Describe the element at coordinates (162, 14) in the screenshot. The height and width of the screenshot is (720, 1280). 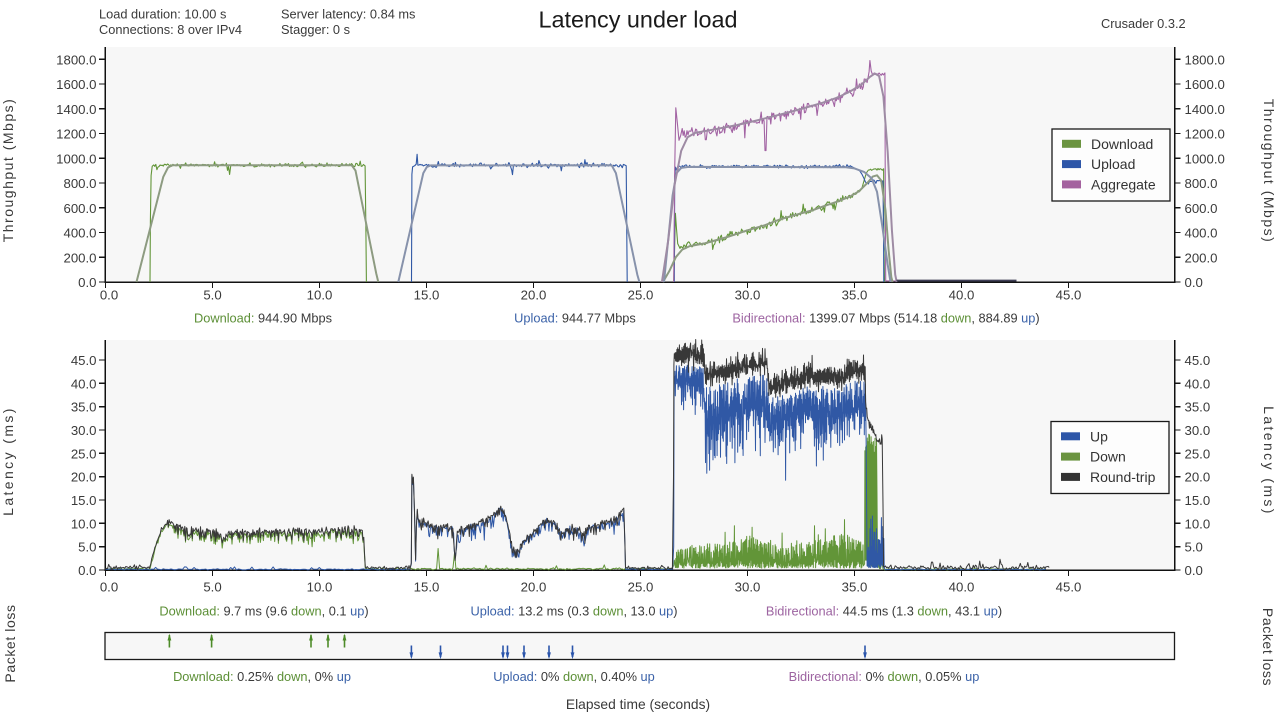
I see `svg-text: Load duration: 10.00 s` at that location.